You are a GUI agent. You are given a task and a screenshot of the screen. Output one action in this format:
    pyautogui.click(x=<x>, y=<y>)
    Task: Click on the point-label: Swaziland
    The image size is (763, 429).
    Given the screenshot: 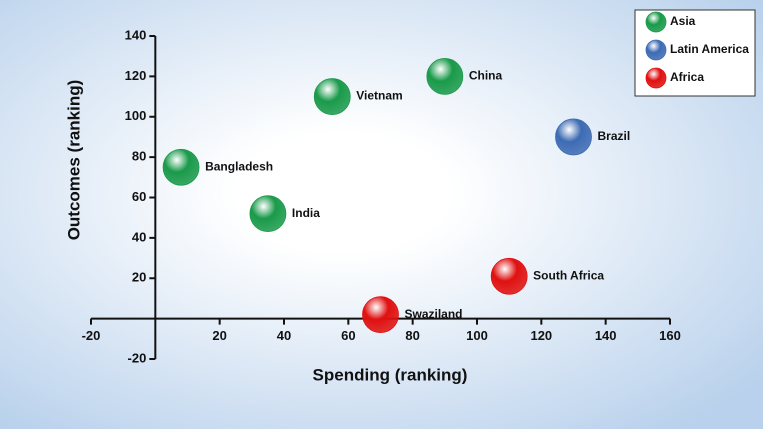 What is the action you would take?
    pyautogui.click(x=434, y=314)
    